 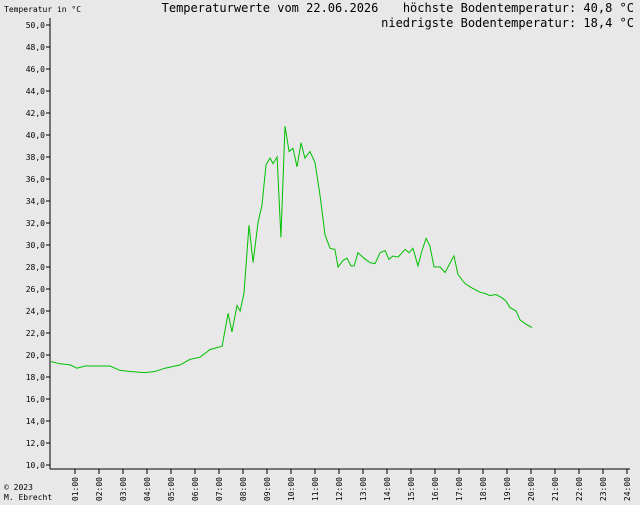 What do you see at coordinates (243, 489) in the screenshot?
I see `x-tick-label: 08:00` at bounding box center [243, 489].